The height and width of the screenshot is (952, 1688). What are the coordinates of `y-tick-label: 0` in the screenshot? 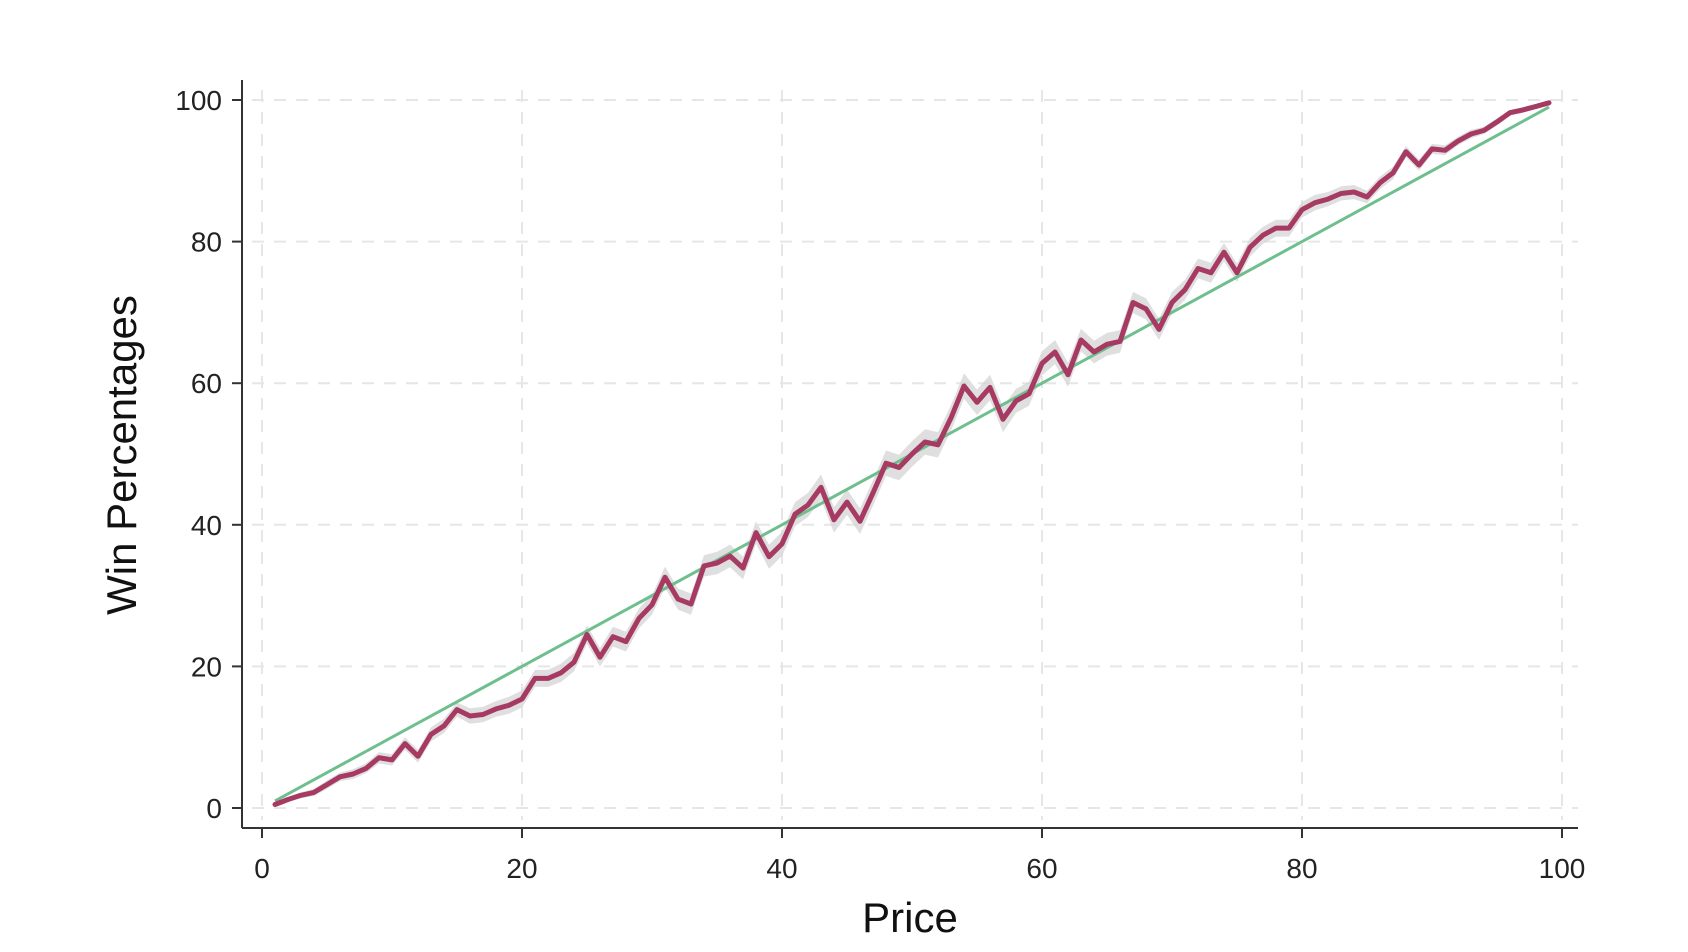 It's located at (214, 808).